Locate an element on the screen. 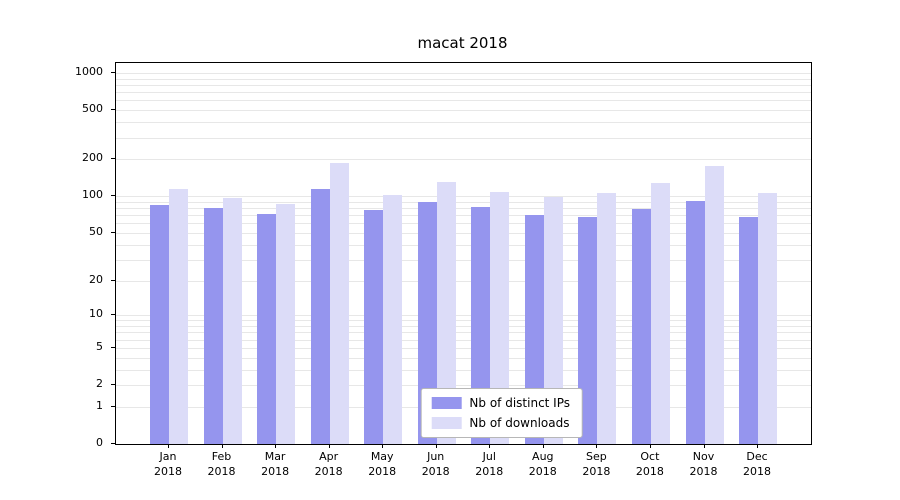  x-tick-label: Sep 2018 is located at coordinates (596, 464).